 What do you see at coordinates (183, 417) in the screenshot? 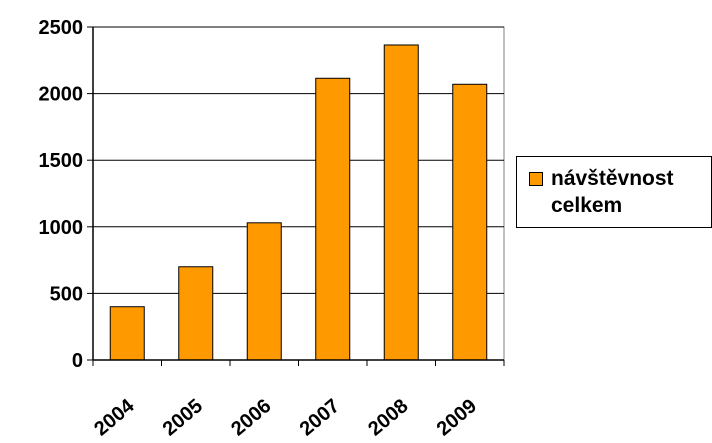
I see `x-tick-label: 2005` at bounding box center [183, 417].